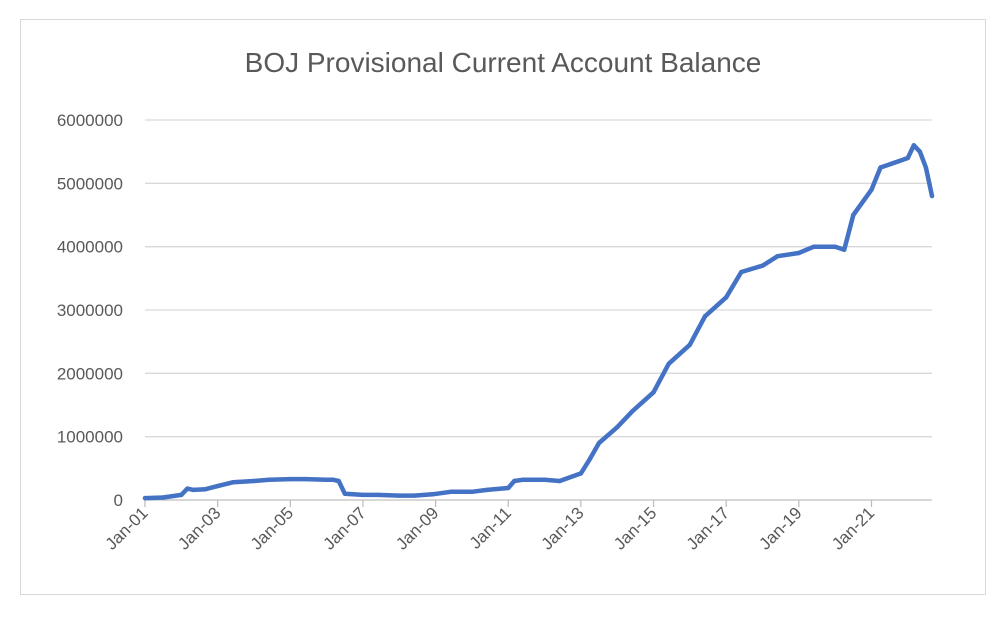 This screenshot has height=624, width=1006. I want to click on y-tick-label: 0, so click(118, 500).